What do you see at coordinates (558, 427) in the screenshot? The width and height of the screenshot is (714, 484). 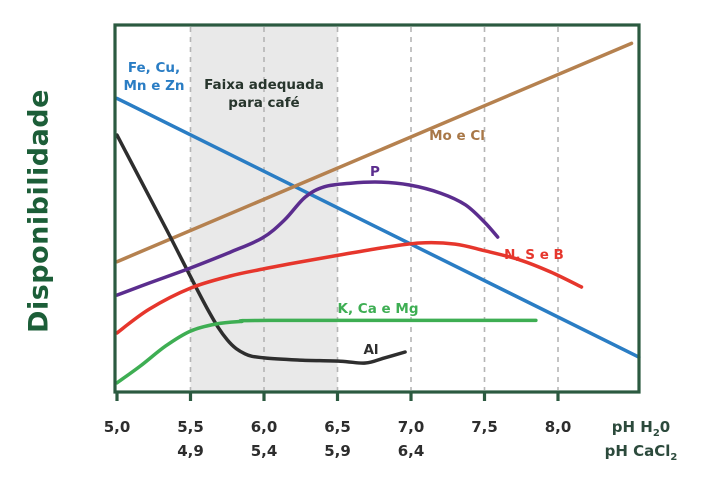 I see `x-tick-ph-h2o: 8,0` at bounding box center [558, 427].